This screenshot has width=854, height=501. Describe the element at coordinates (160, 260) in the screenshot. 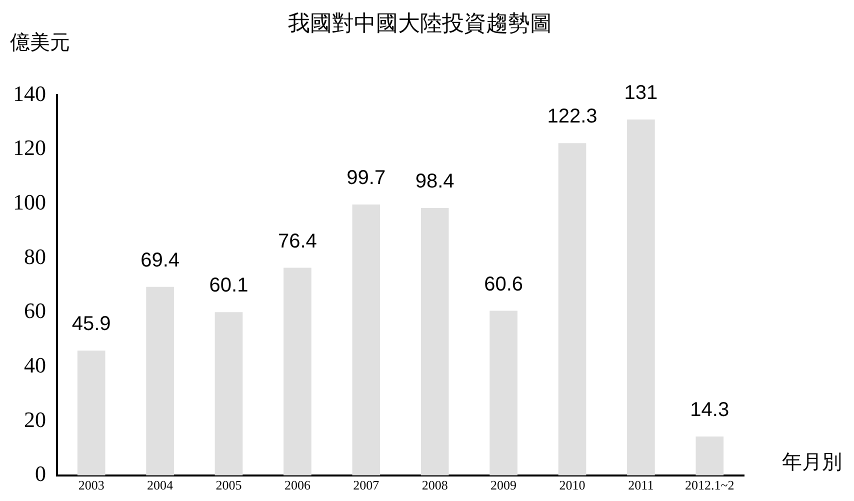

I see `data-label: 69.4` at that location.